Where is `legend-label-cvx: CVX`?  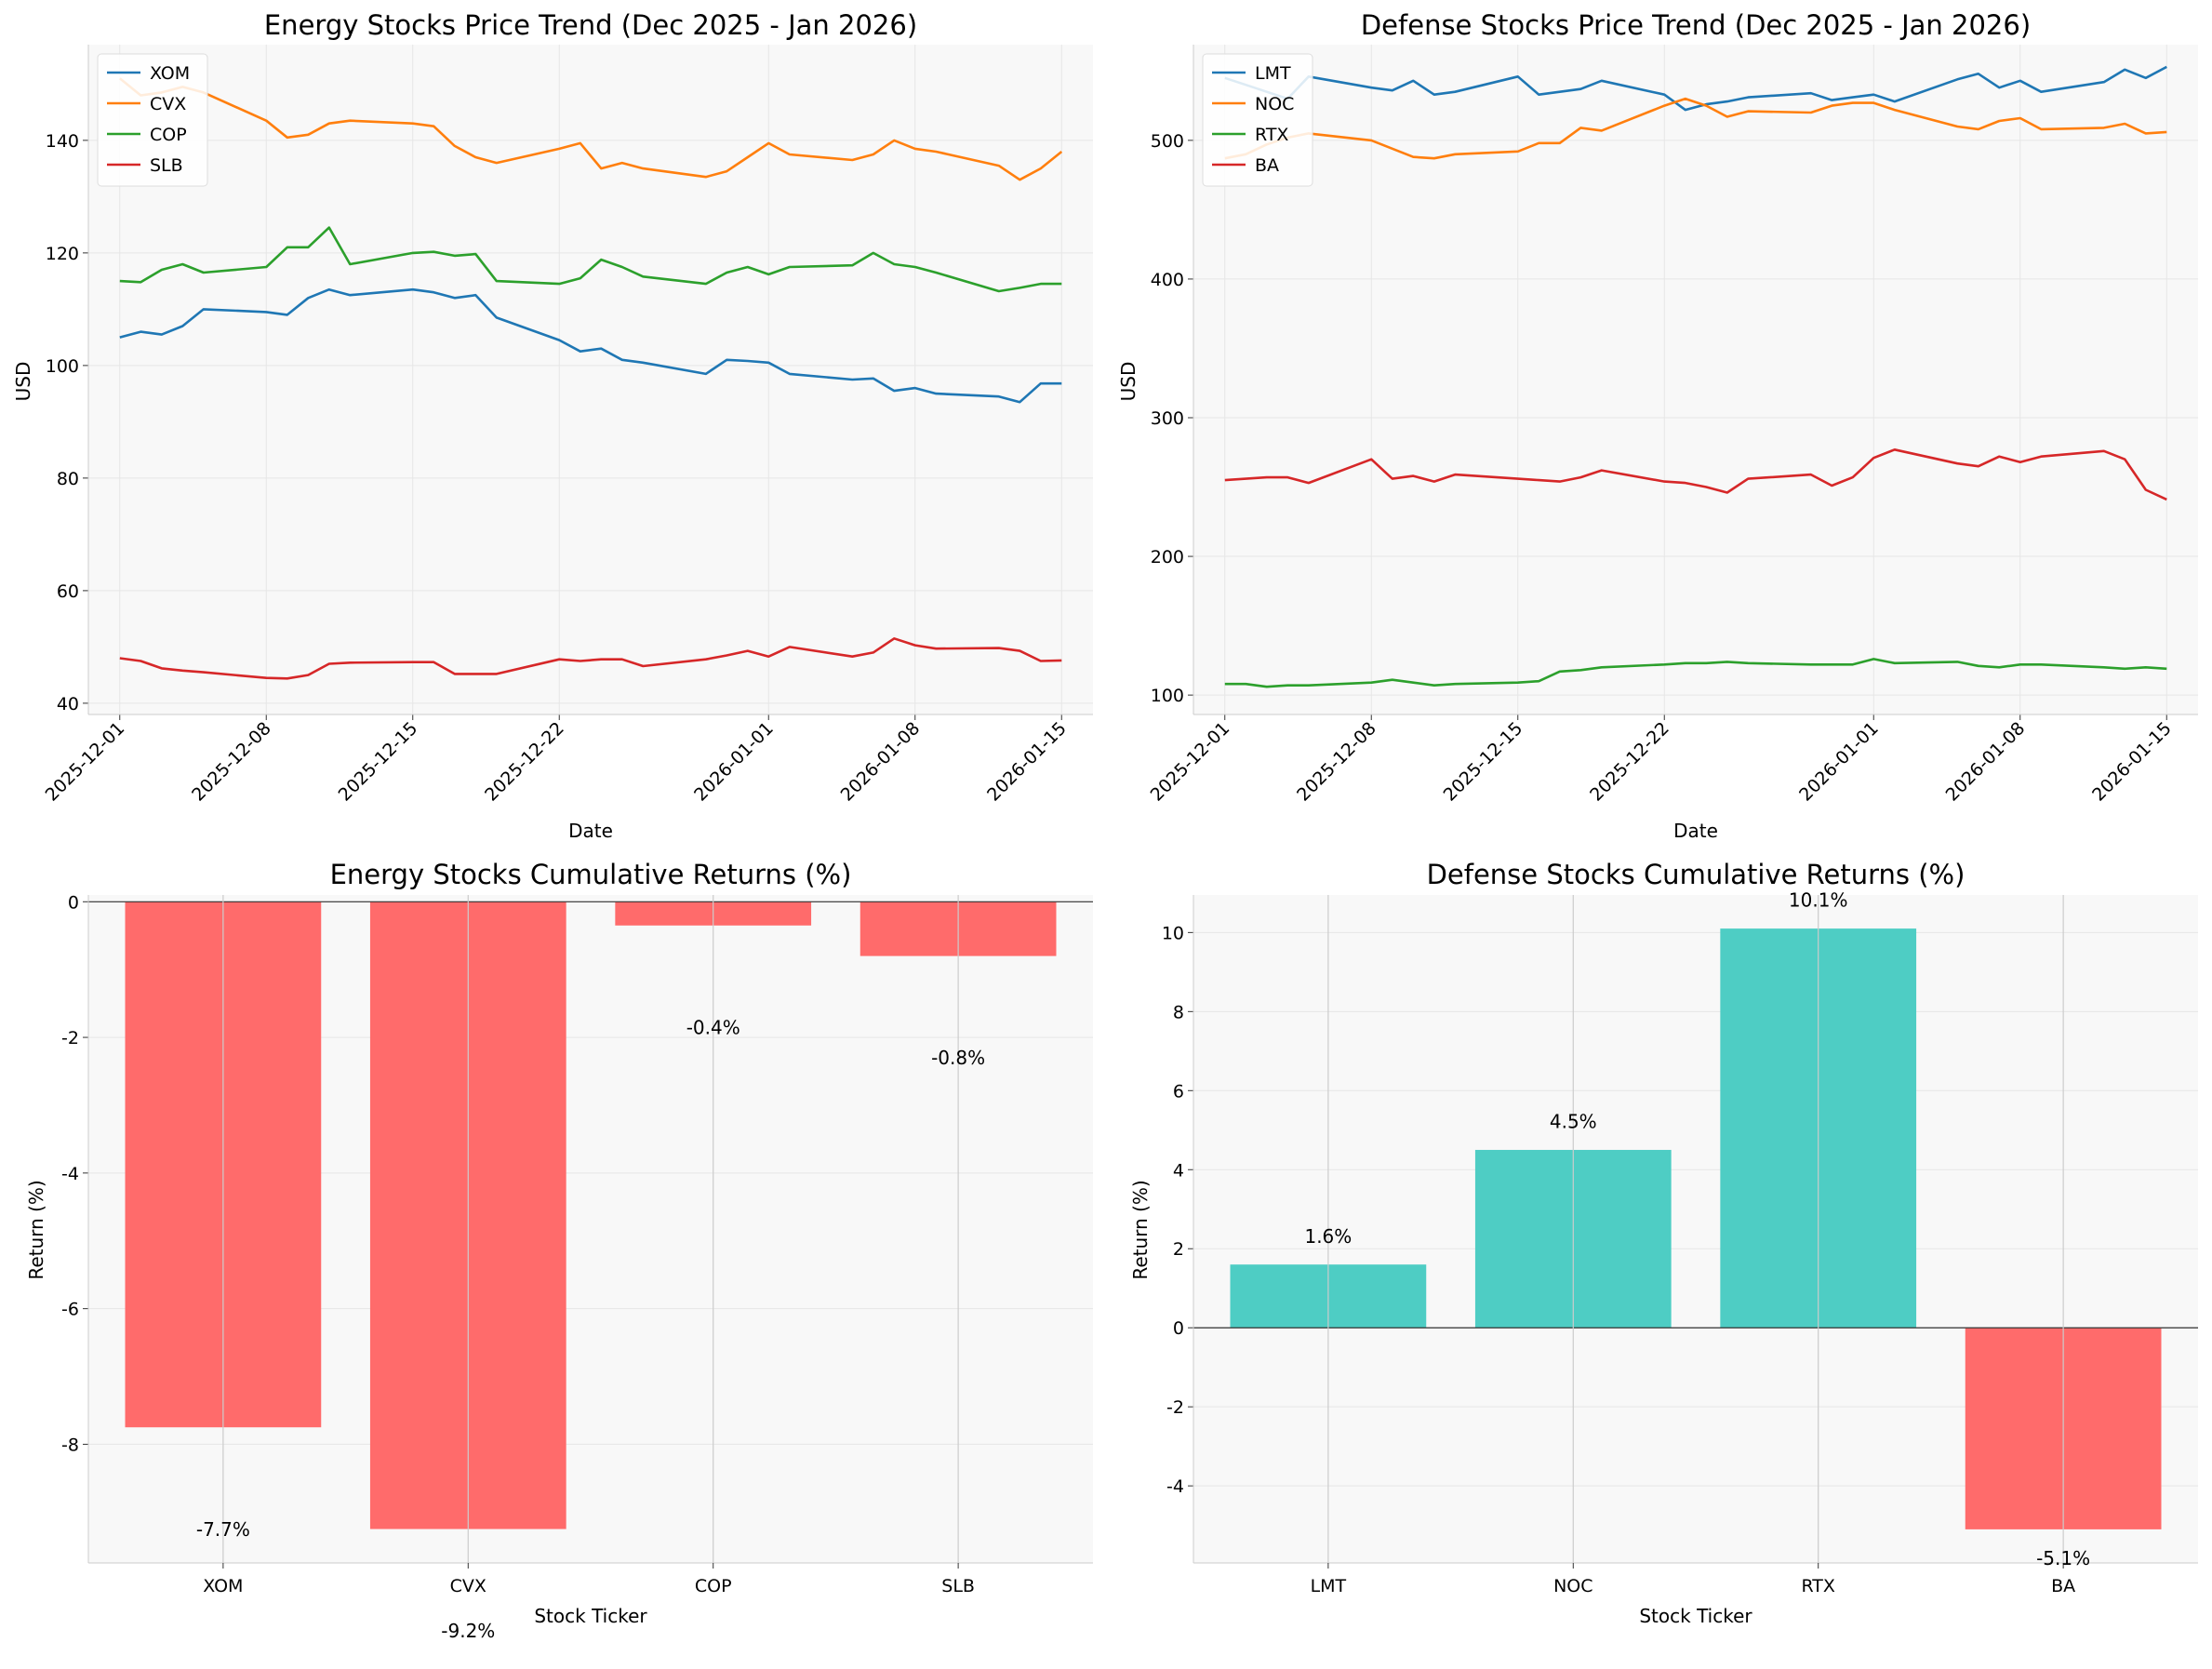 legend-label-cvx: CVX is located at coordinates (168, 104).